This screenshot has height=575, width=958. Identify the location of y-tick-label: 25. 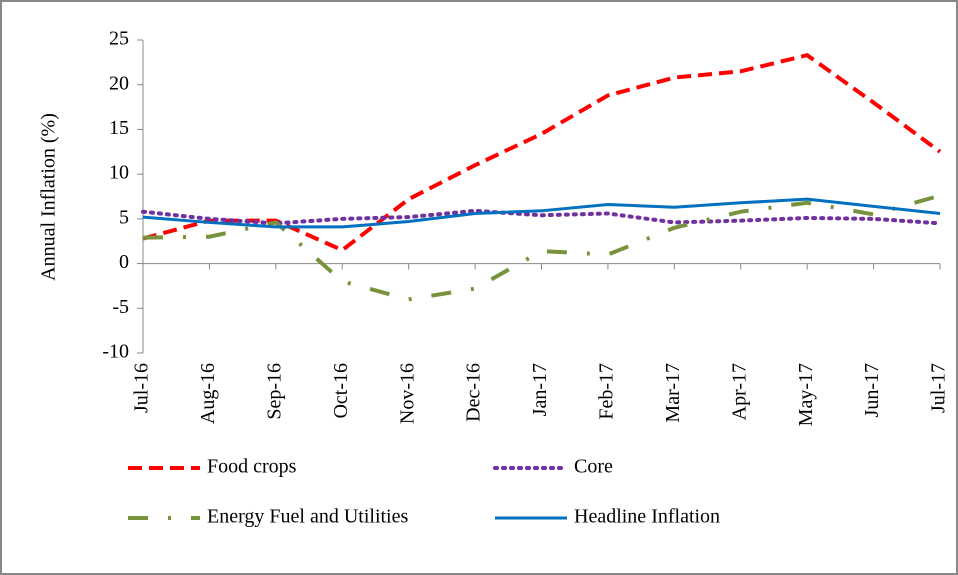
(119, 39).